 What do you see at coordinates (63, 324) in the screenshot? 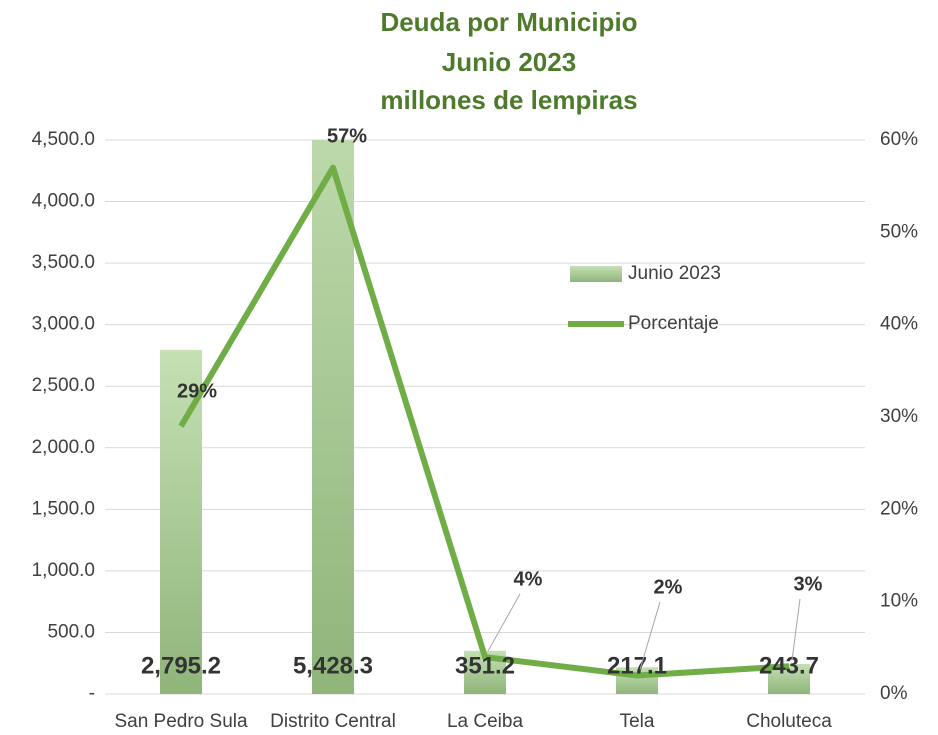
I see `y-tick-label: 3,000.0` at bounding box center [63, 324].